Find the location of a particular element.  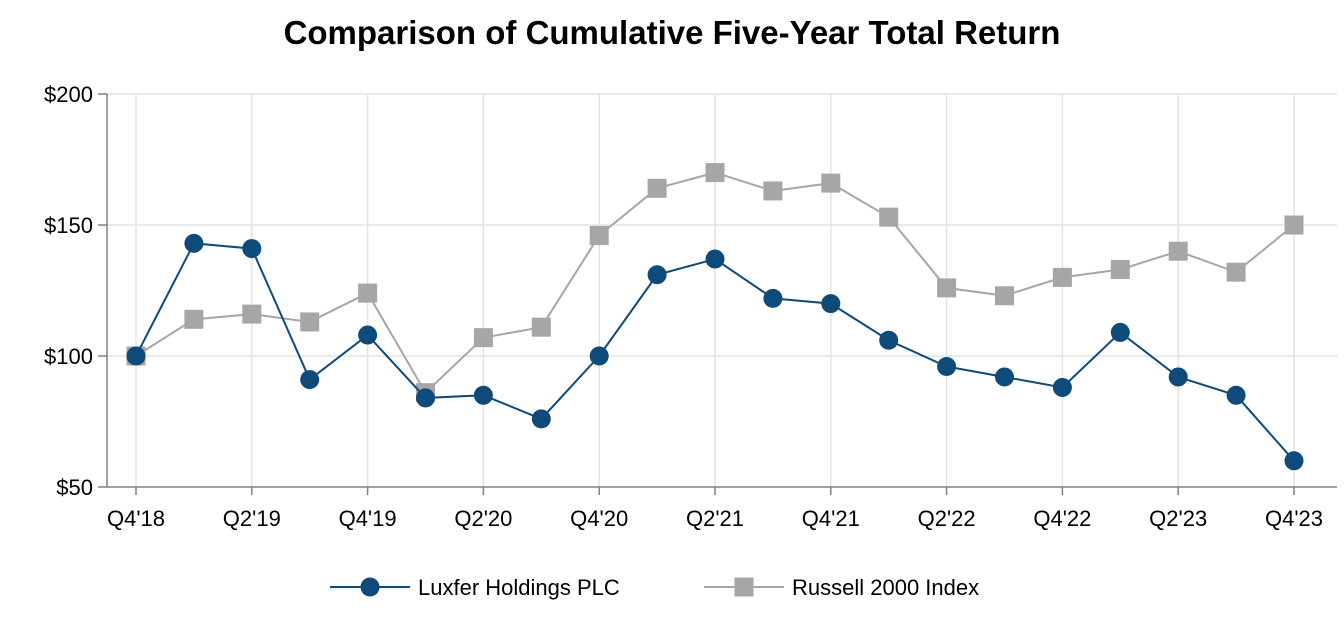

legend-russell-2000-index-marker is located at coordinates (744, 587).